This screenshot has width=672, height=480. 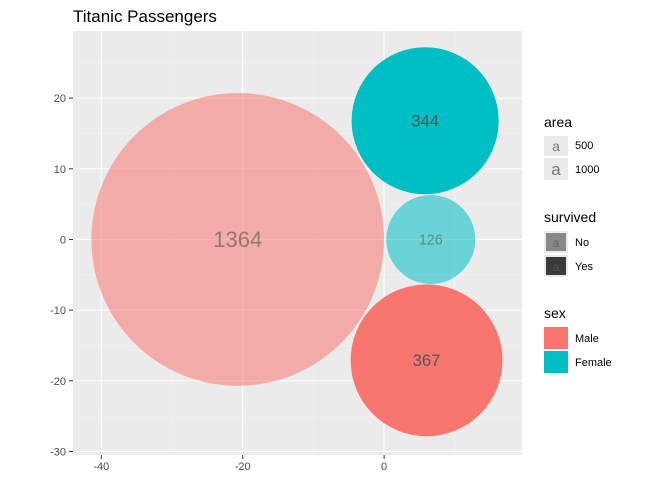 I want to click on legend-area-glyph-2: a, so click(x=556, y=169).